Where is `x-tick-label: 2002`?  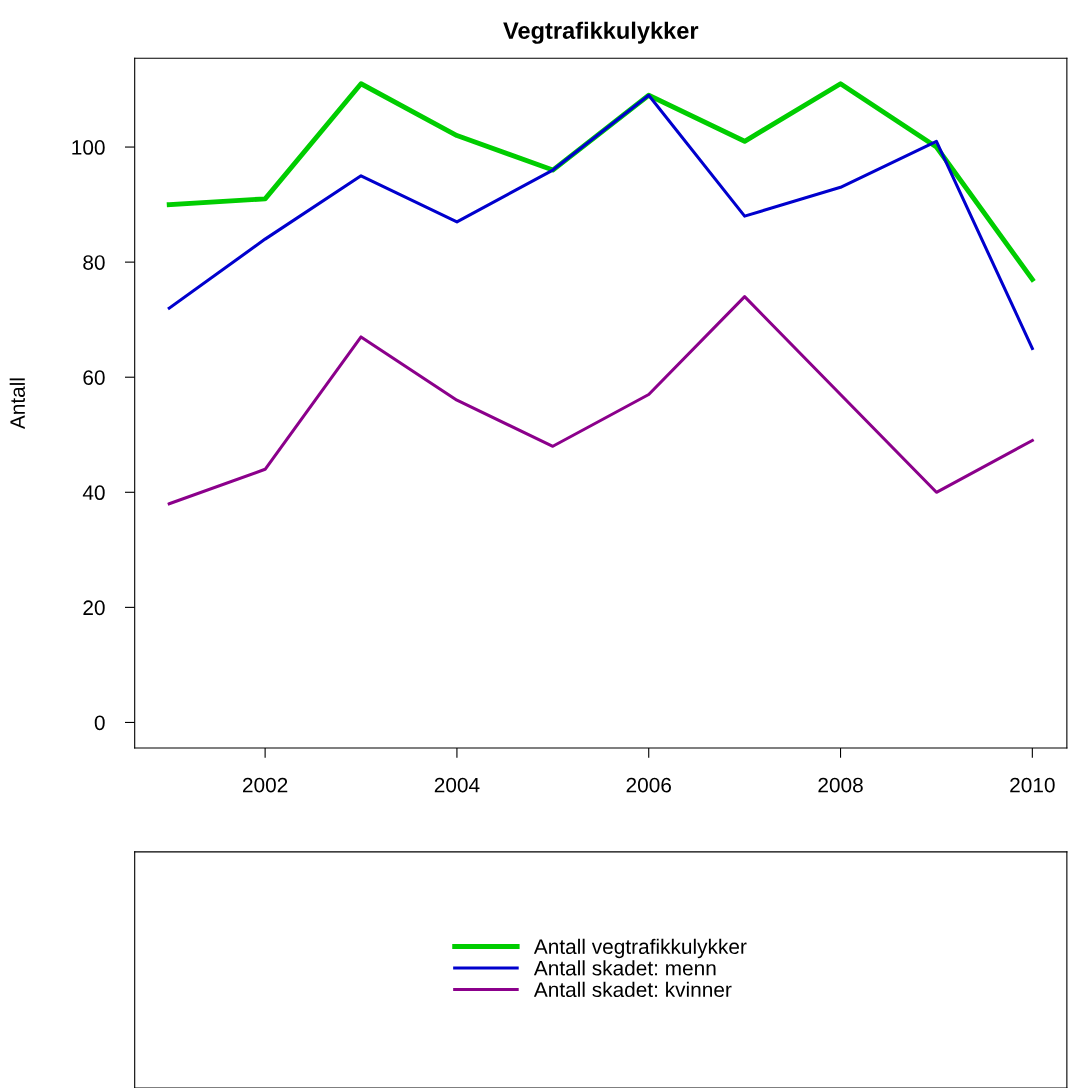 x-tick-label: 2002 is located at coordinates (265, 785).